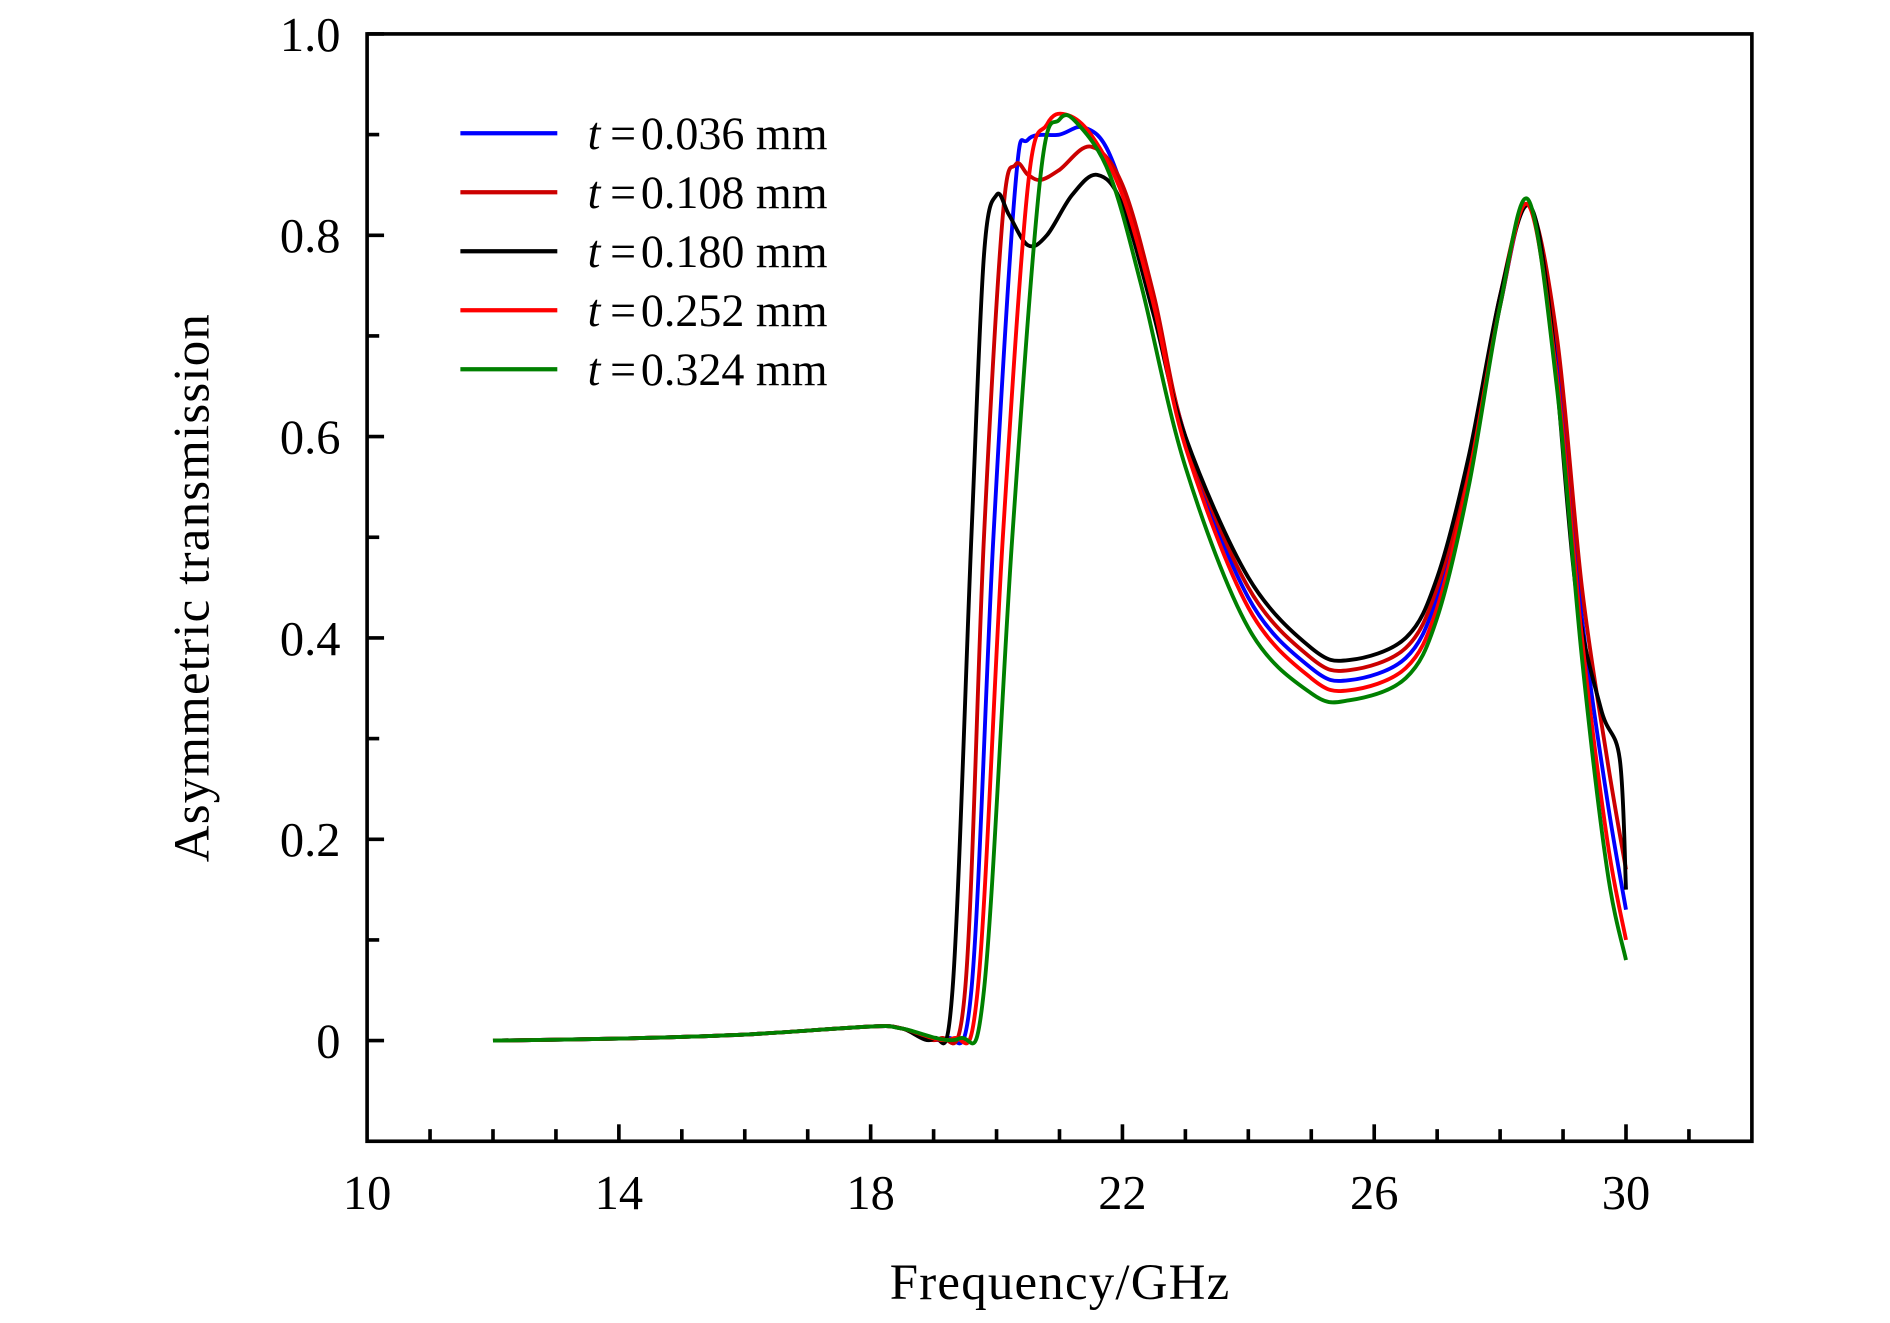 This screenshot has height=1323, width=1890. Describe the element at coordinates (1374, 1193) in the screenshot. I see `x-tick-label: 26` at that location.